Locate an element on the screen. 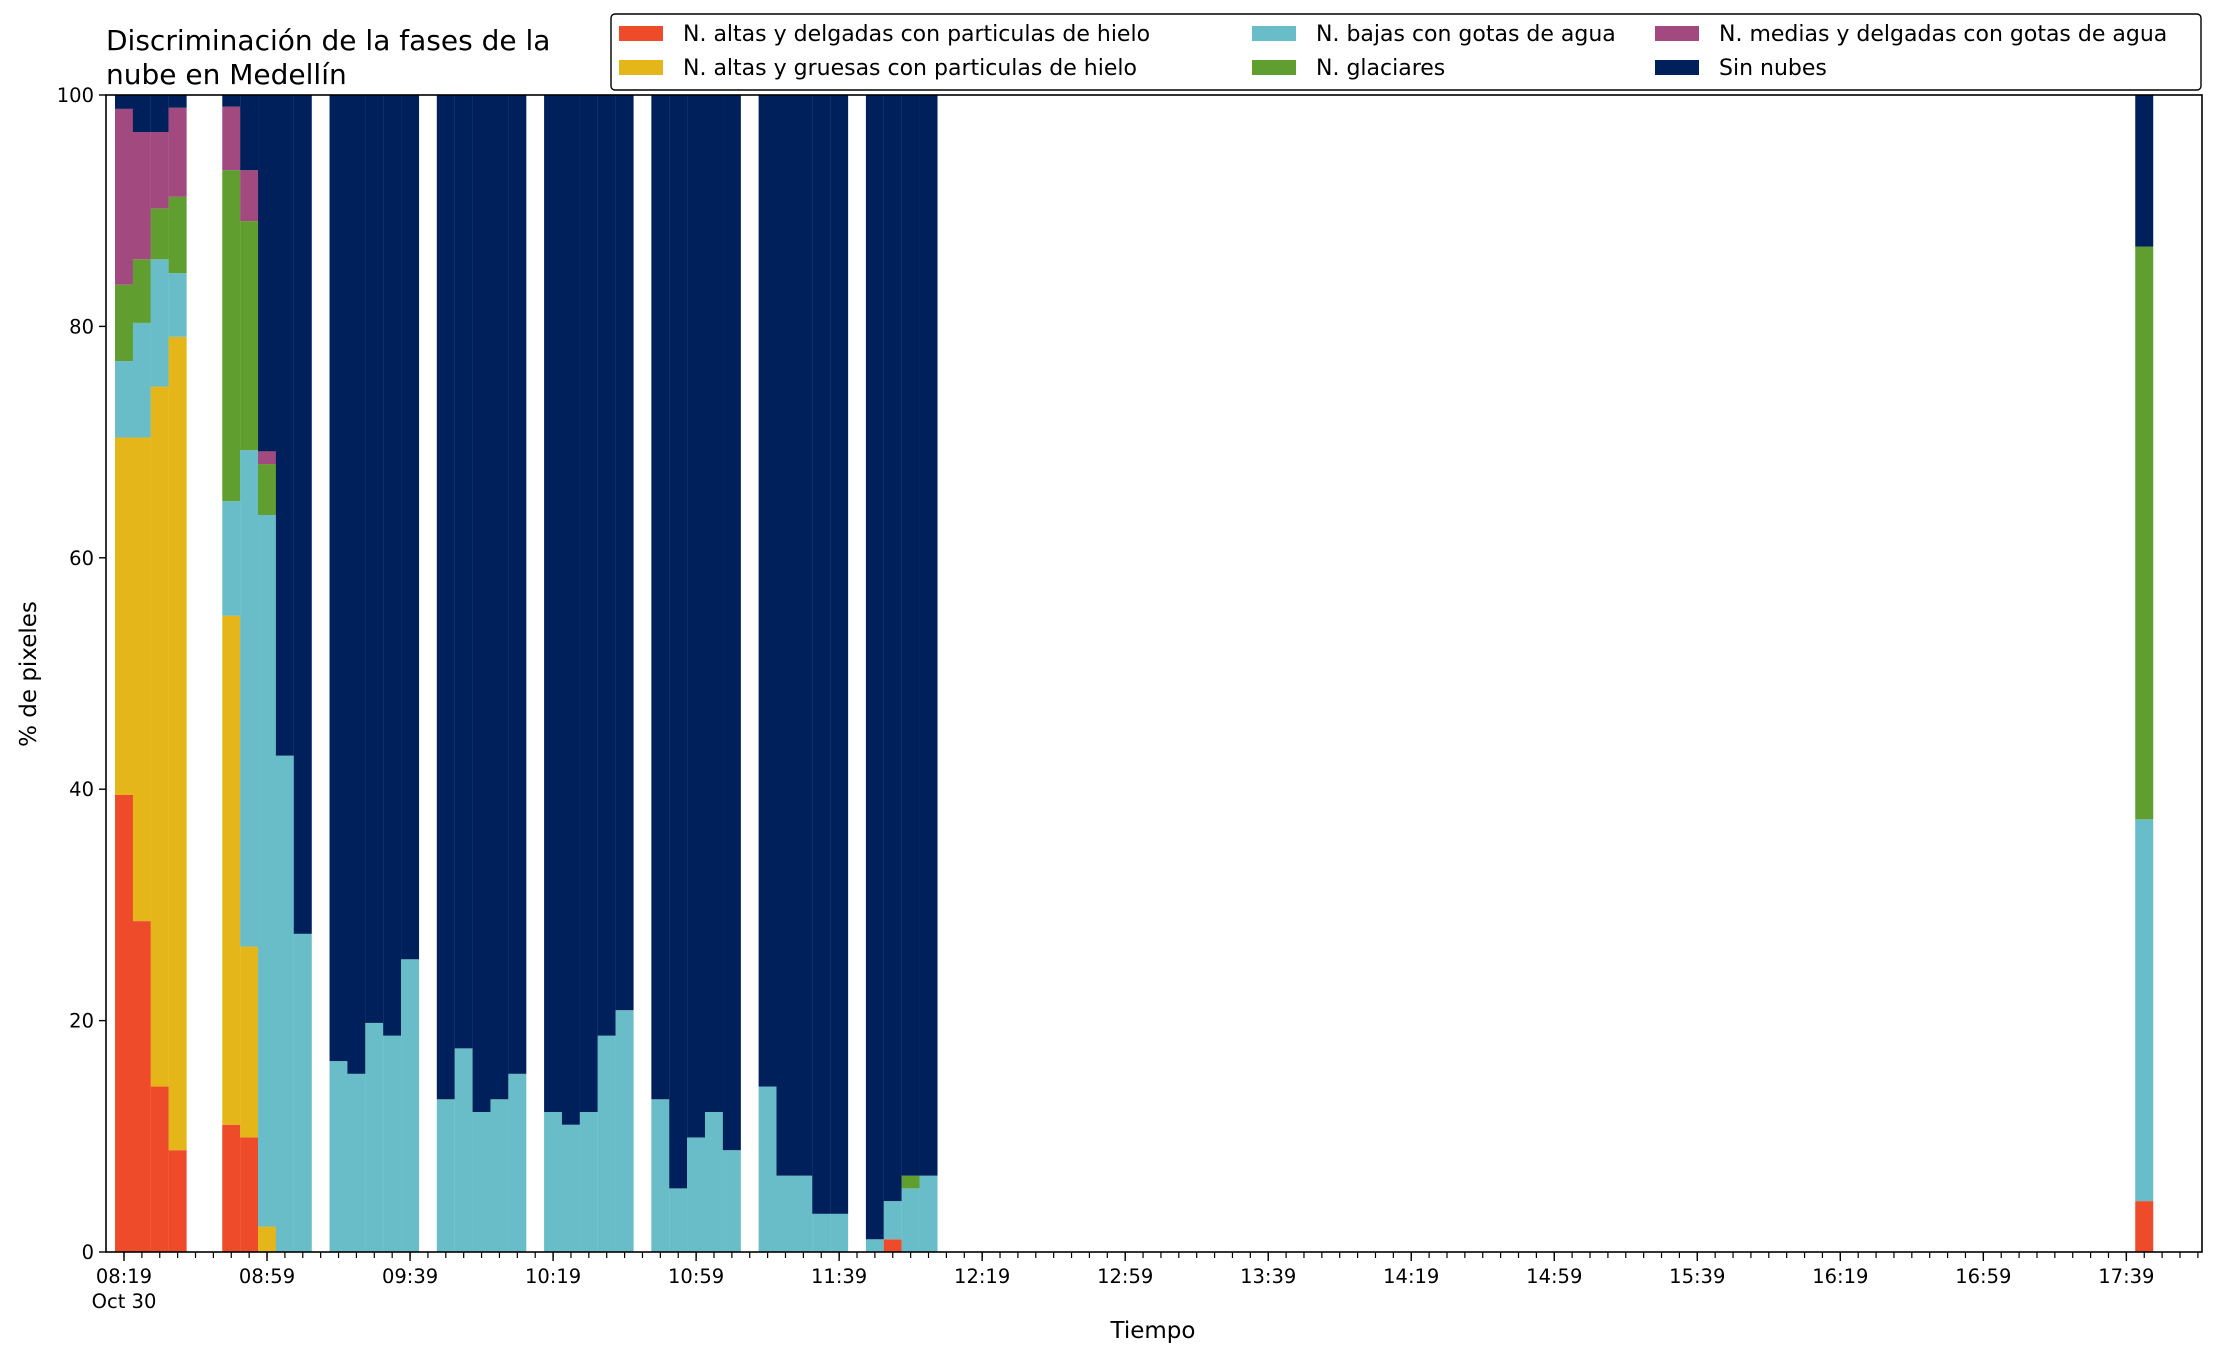  x-tick-label: 12:19 is located at coordinates (982, 1276).